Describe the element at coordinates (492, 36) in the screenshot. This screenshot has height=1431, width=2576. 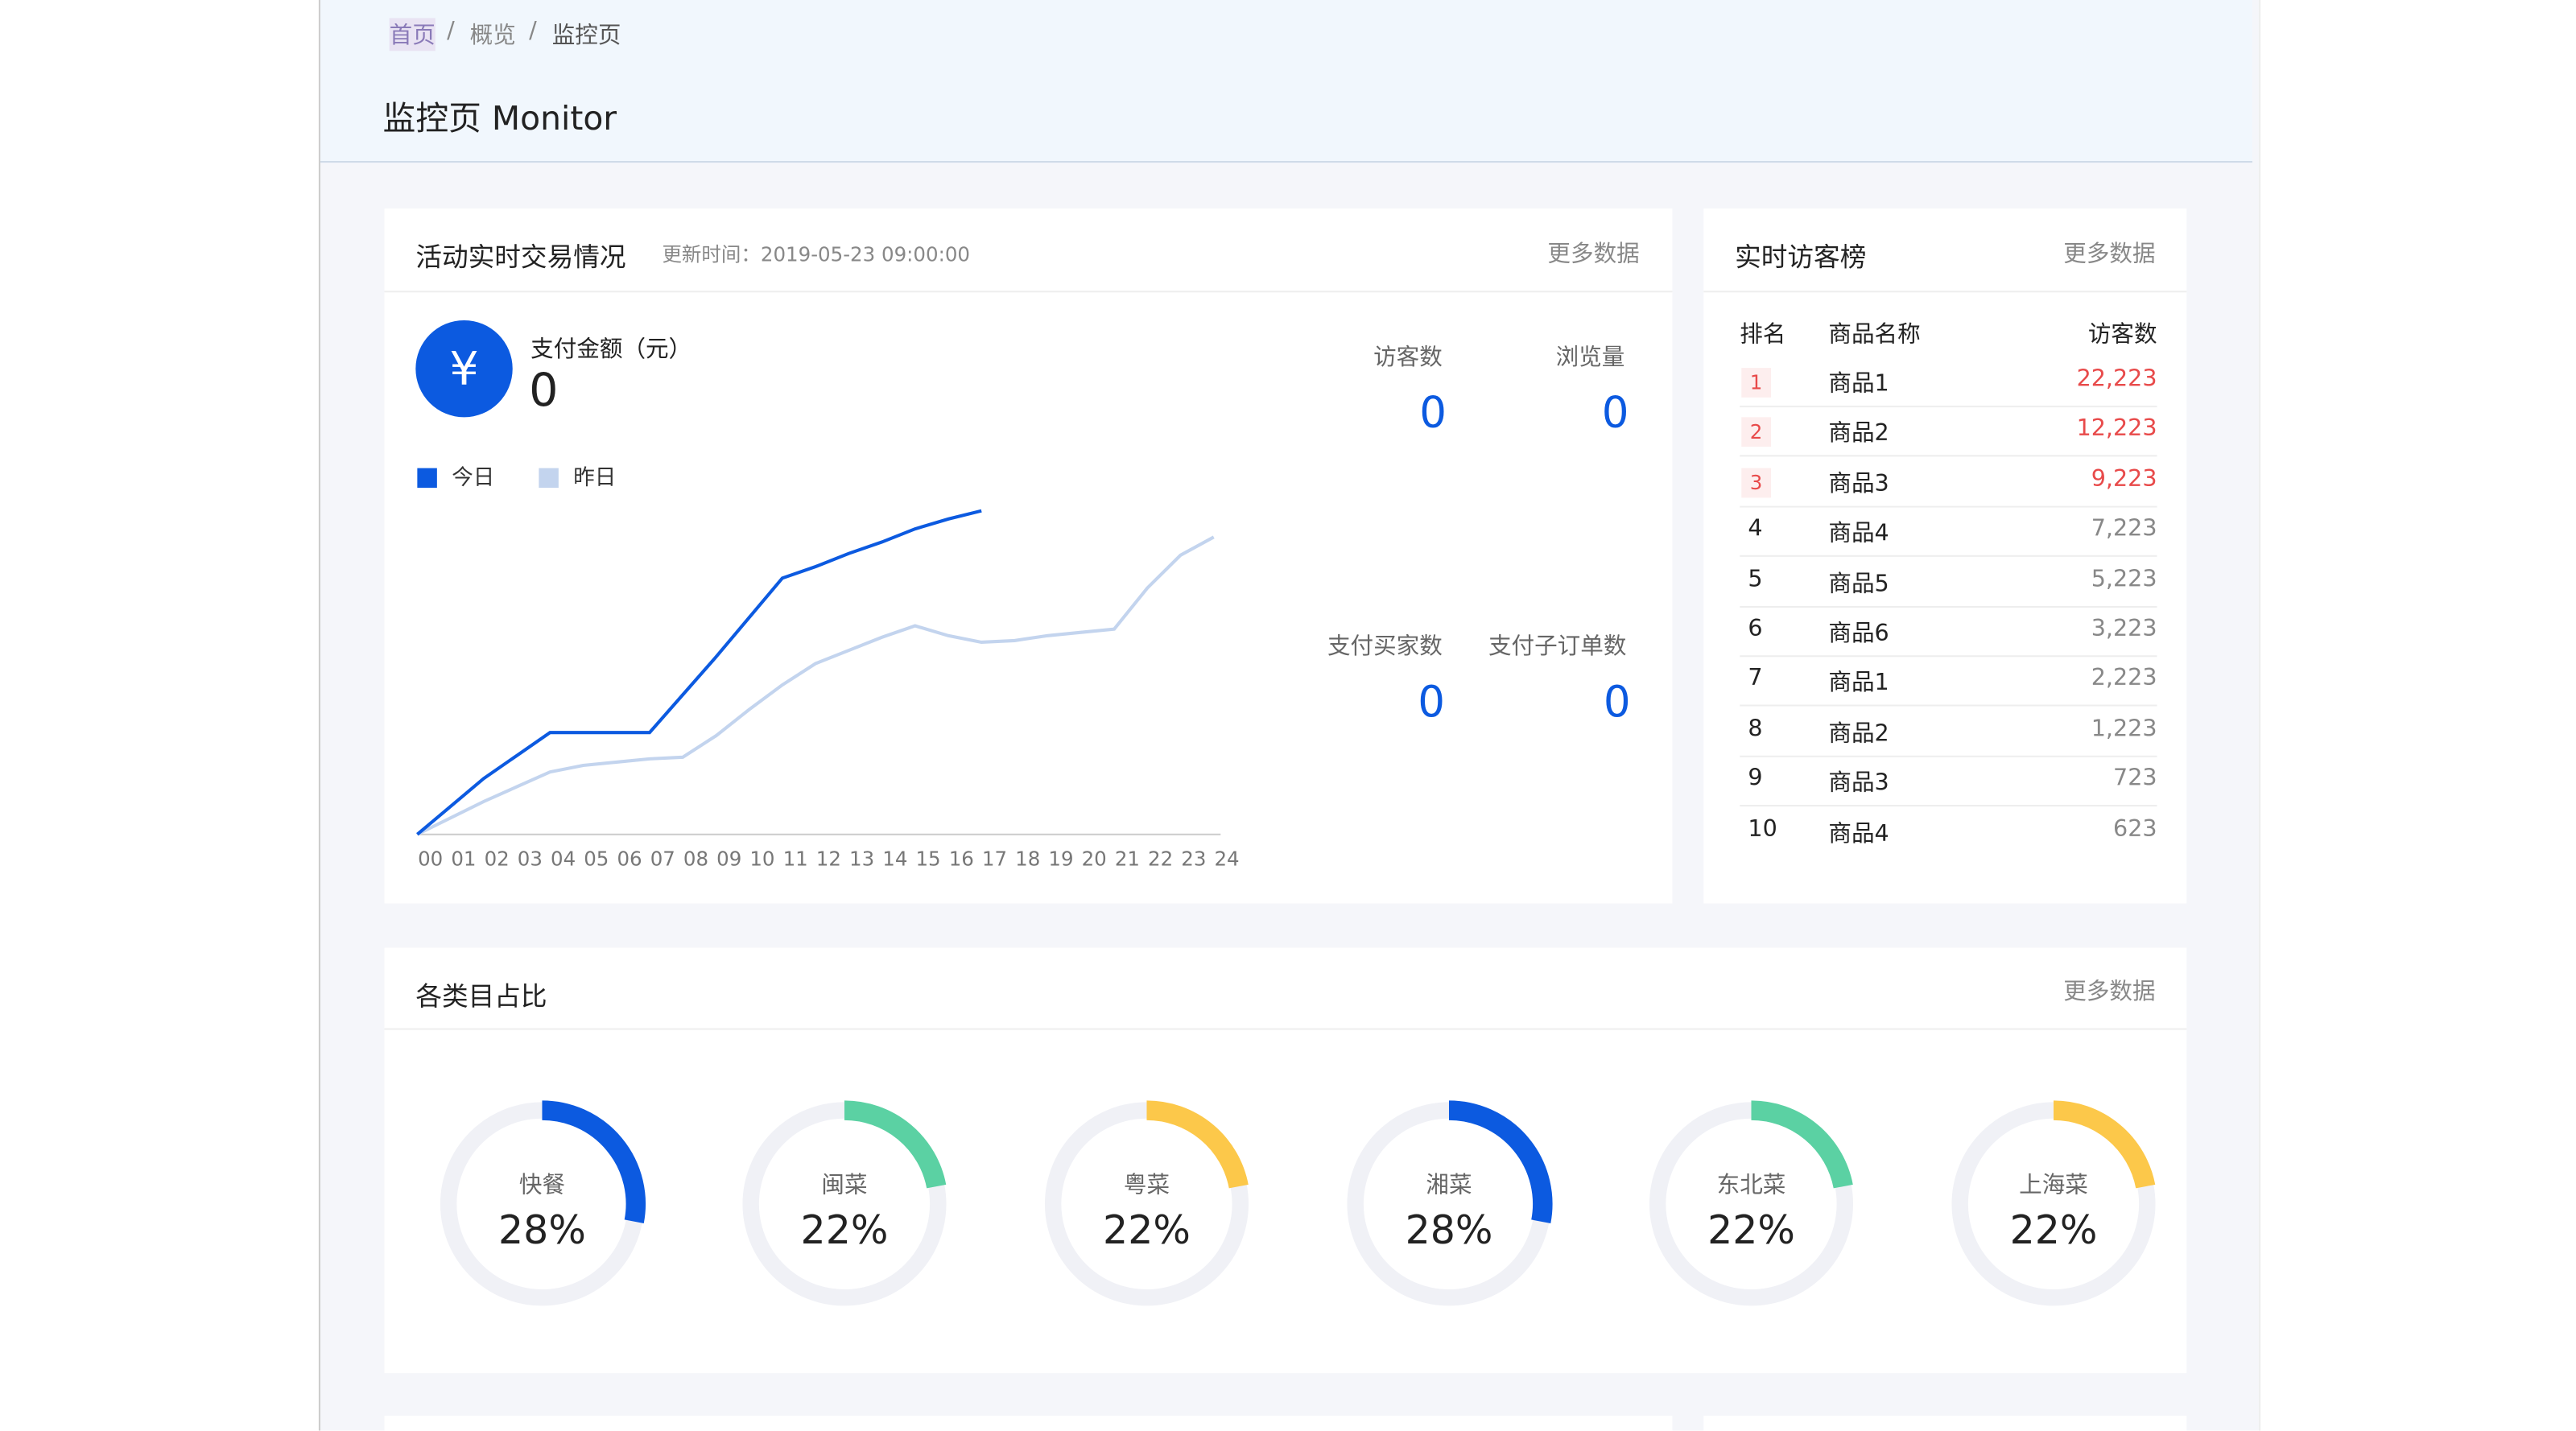
I see `breadcrumb-link: 概览` at that location.